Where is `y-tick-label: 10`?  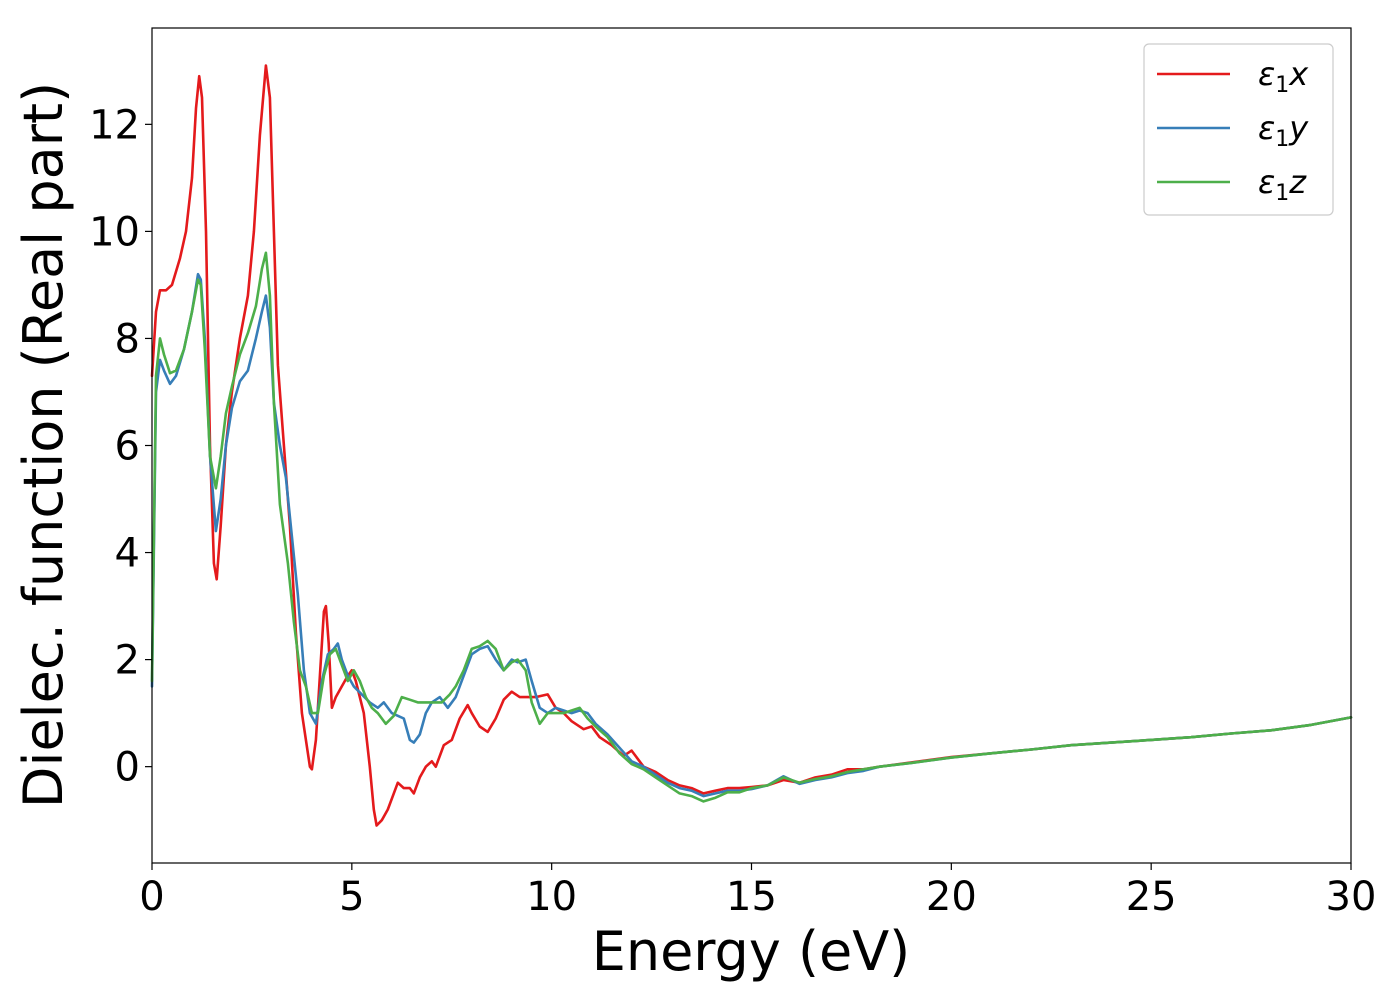 y-tick-label: 10 is located at coordinates (114, 232).